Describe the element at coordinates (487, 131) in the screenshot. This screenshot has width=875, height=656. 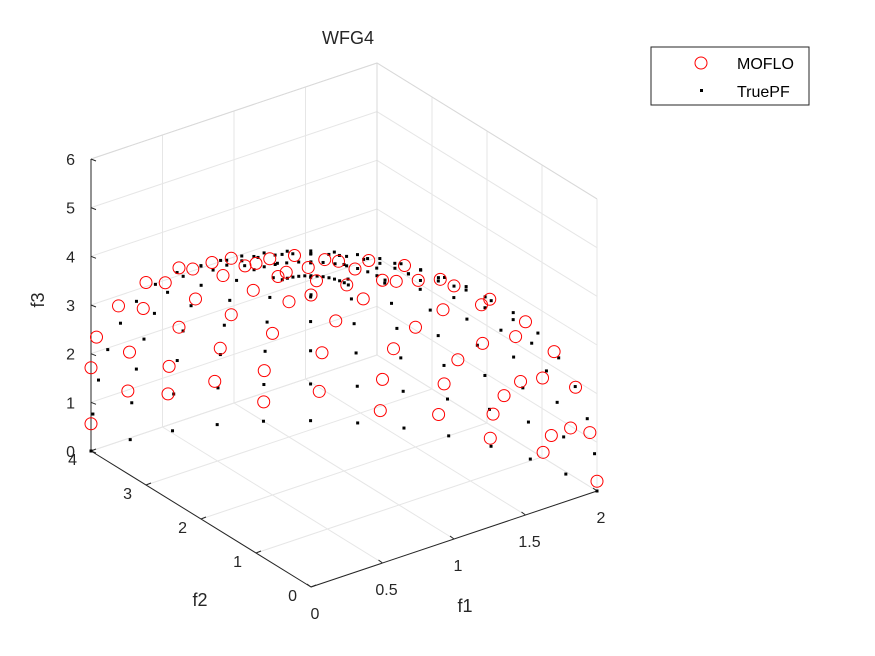
I see `box-edge-top-side` at that location.